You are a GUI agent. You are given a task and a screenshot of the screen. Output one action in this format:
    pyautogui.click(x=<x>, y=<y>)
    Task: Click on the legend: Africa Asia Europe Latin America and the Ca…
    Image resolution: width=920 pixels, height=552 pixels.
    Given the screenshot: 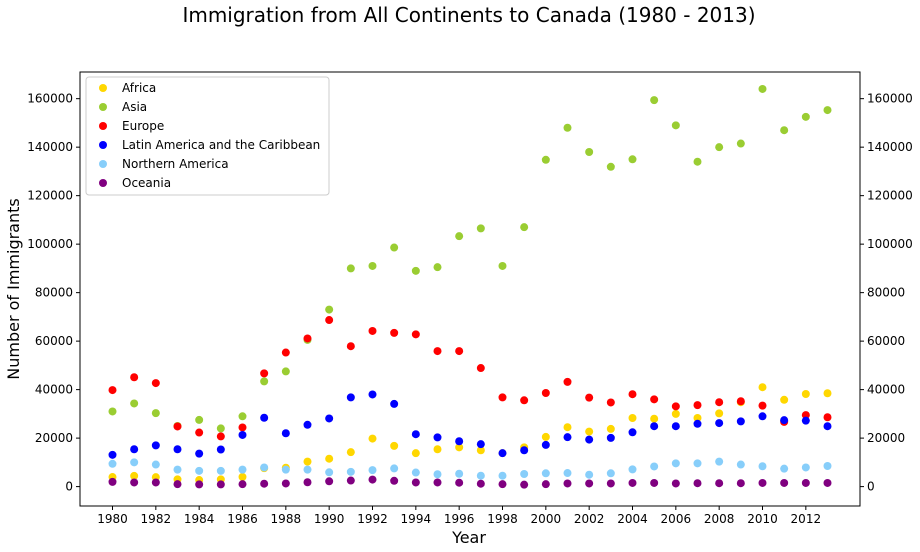 What is the action you would take?
    pyautogui.click(x=207, y=136)
    